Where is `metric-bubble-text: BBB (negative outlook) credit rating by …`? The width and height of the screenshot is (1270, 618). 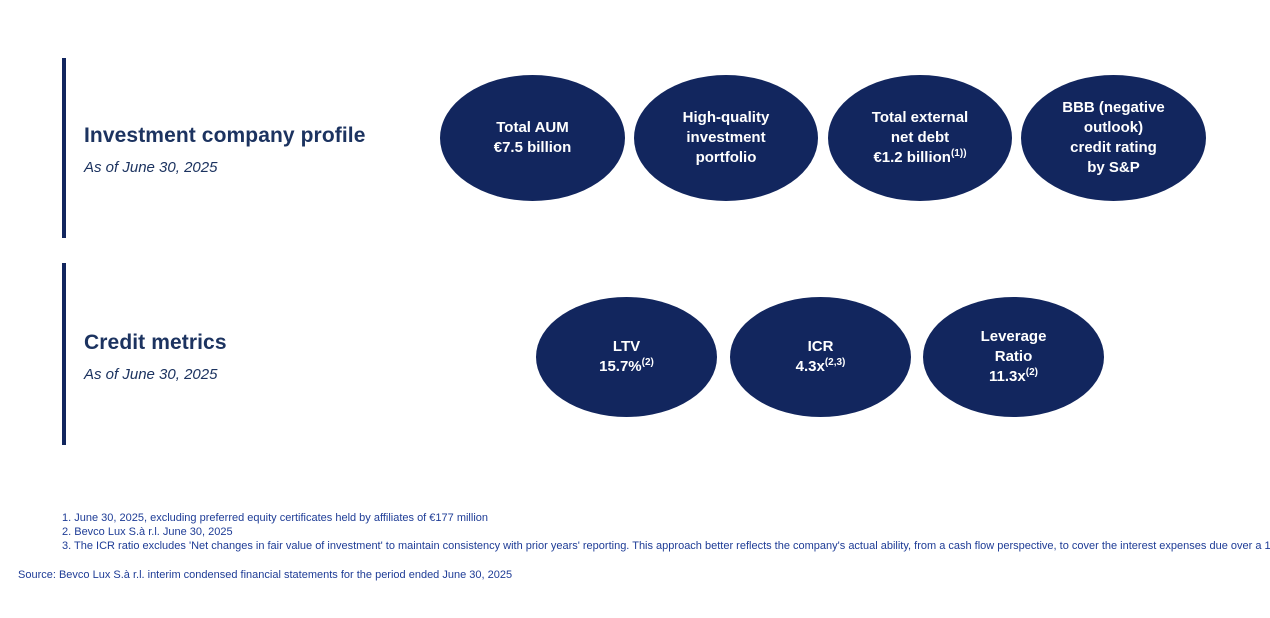
metric-bubble-text: BBB (negative outlook) credit rating by … is located at coordinates (1113, 138).